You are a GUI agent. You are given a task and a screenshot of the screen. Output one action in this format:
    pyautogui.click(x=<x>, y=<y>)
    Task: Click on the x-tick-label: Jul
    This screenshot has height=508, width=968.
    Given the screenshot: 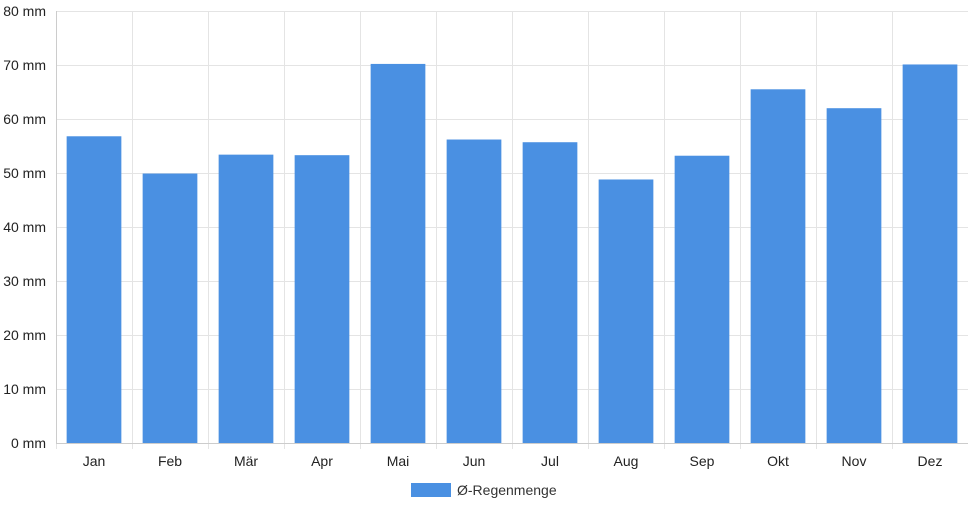 What is the action you would take?
    pyautogui.click(x=550, y=461)
    